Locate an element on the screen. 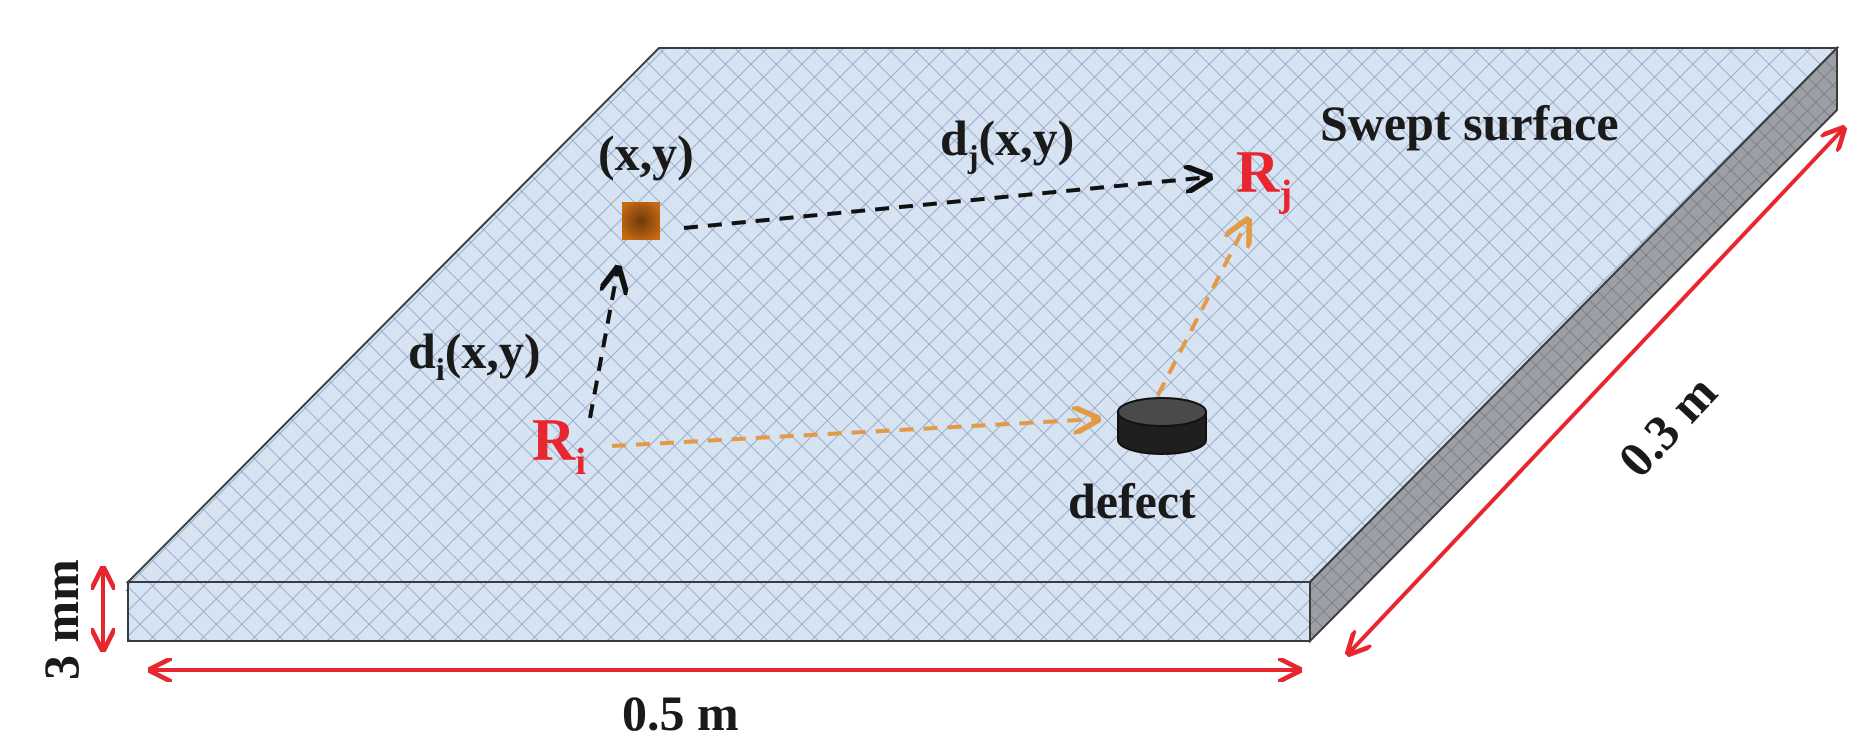 Image resolution: width=1857 pixels, height=740 pixels. plate-front-side is located at coordinates (719, 611).